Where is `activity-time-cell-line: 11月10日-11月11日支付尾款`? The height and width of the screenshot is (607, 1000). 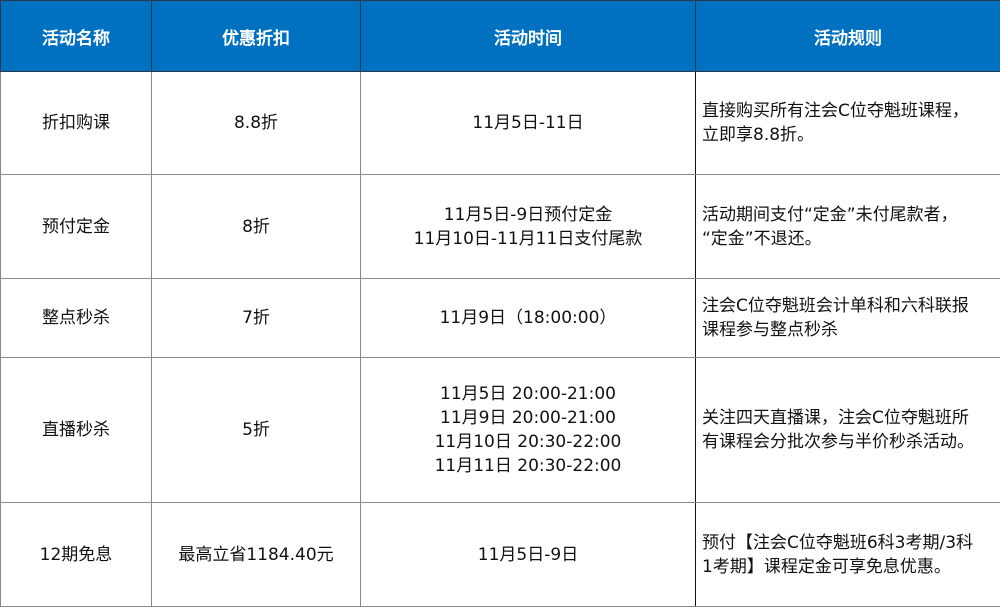
activity-time-cell-line: 11月10日-11月11日支付尾款 is located at coordinates (528, 239).